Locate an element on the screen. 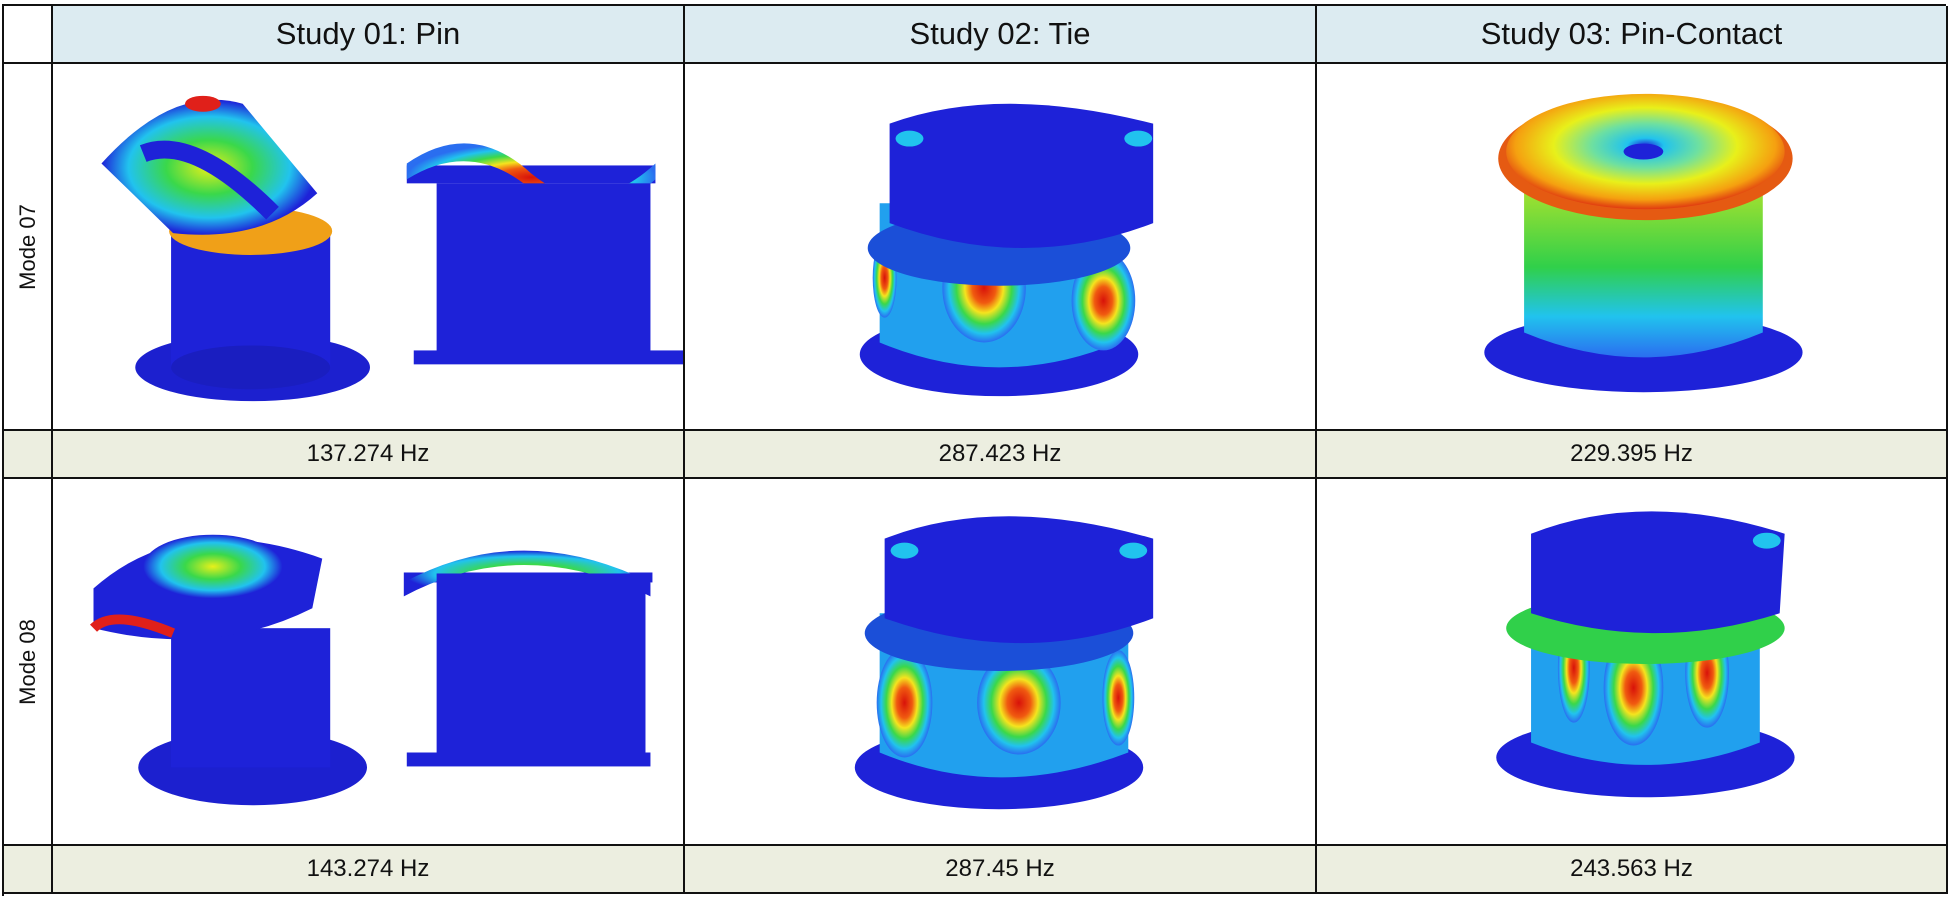 This screenshot has width=1950, height=908. column-header-study-03: Study 03: Pin-Contact is located at coordinates (1632, 35).